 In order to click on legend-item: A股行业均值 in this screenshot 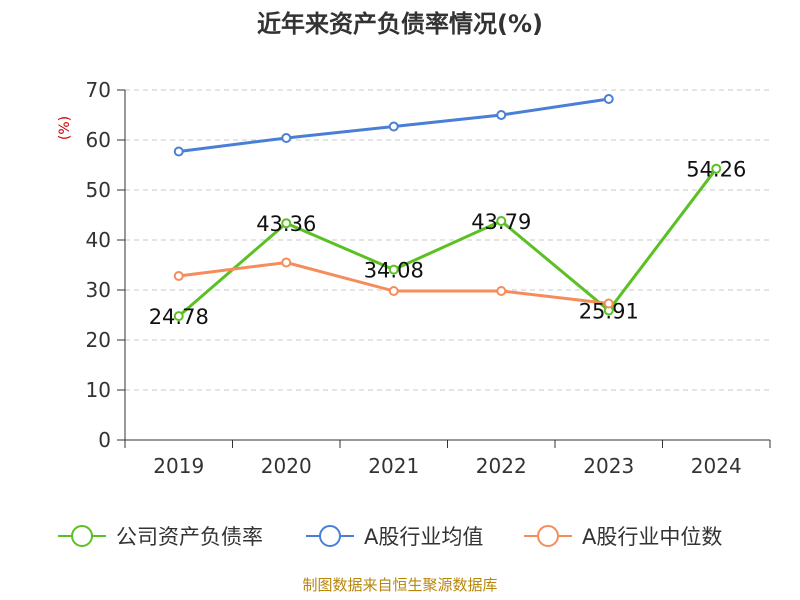, I will do `click(394, 537)`.